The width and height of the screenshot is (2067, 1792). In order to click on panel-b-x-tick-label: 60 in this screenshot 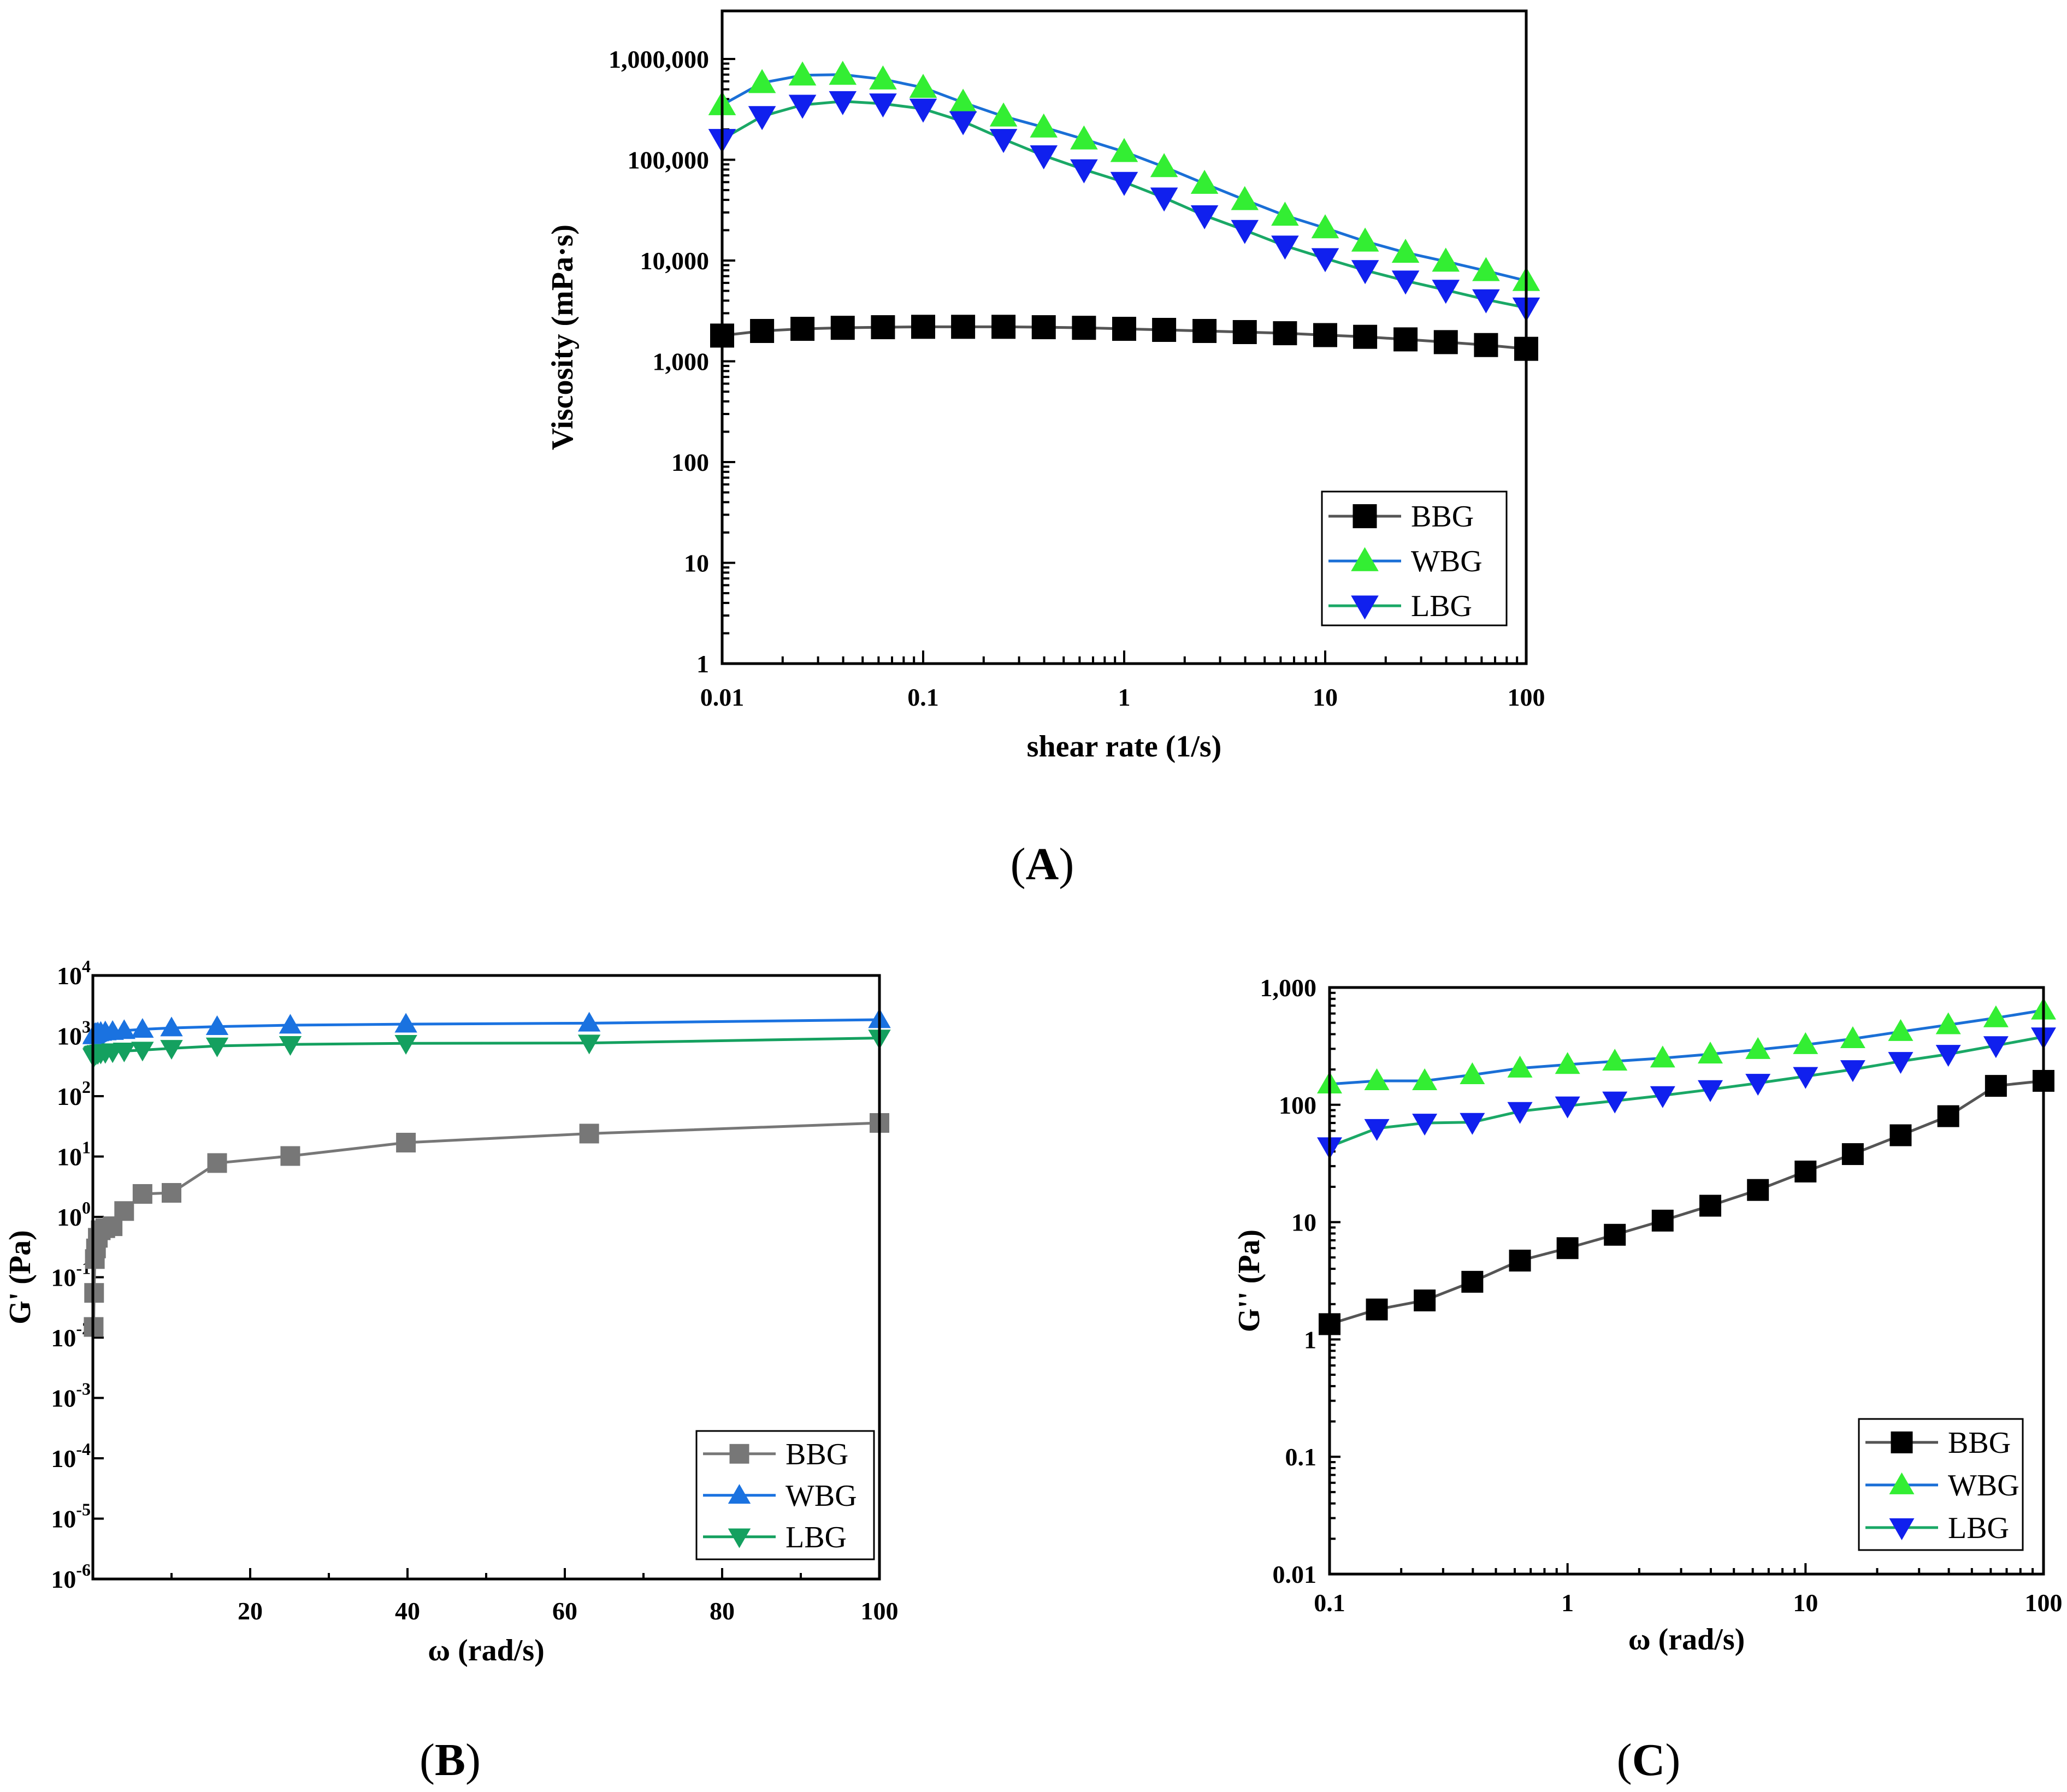, I will do `click(564, 1611)`.